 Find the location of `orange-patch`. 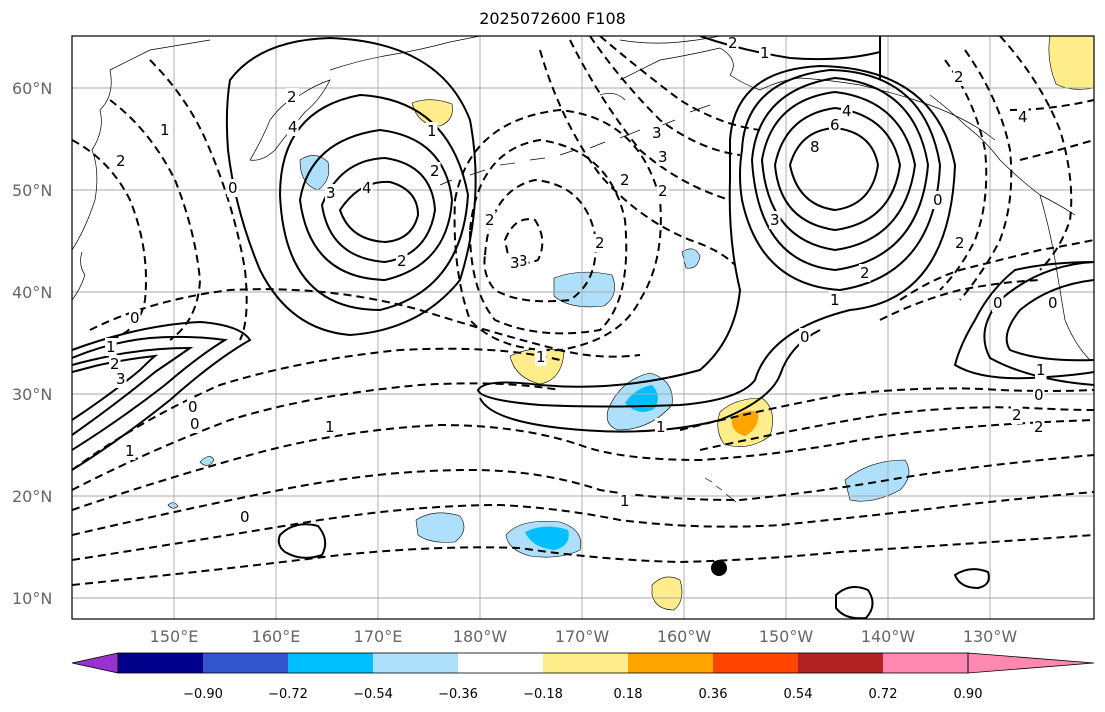

orange-patch is located at coordinates (745, 423).